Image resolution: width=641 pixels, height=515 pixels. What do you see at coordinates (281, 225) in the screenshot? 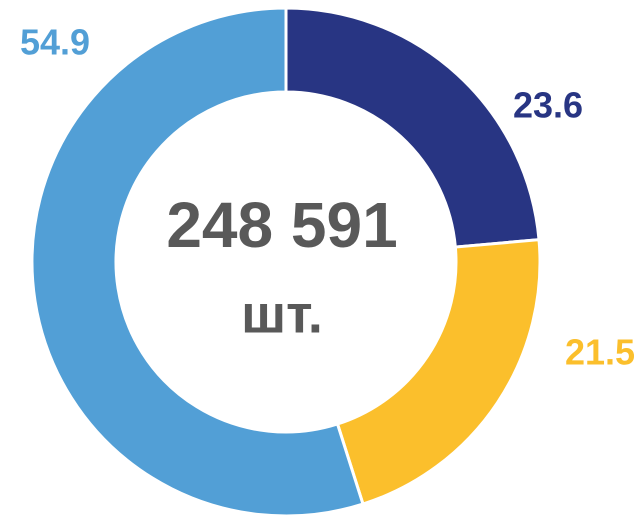
I see `center-label: 248 591` at bounding box center [281, 225].